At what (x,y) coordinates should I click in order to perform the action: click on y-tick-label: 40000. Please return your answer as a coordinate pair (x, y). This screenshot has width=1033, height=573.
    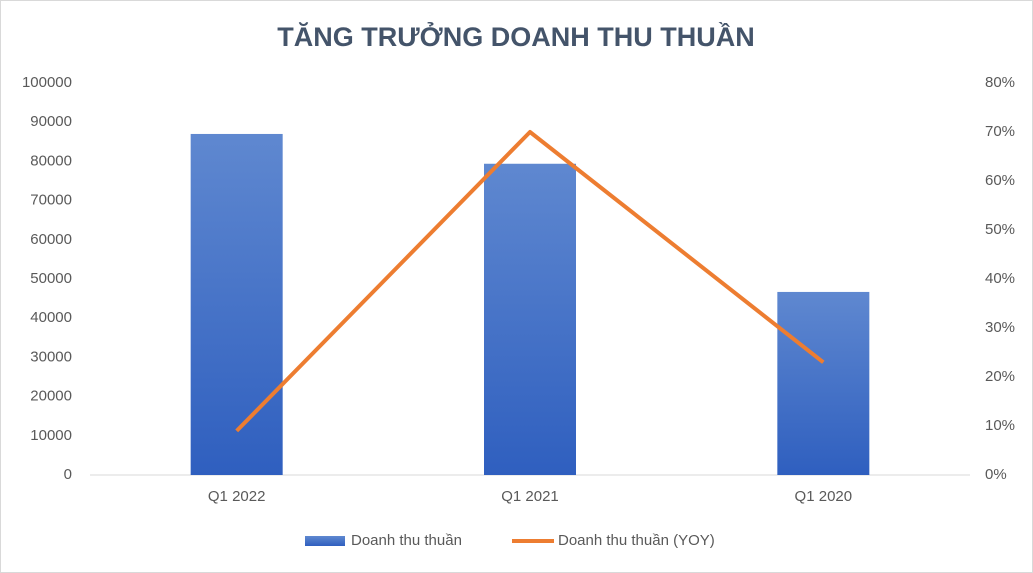
    Looking at the image, I should click on (51, 317).